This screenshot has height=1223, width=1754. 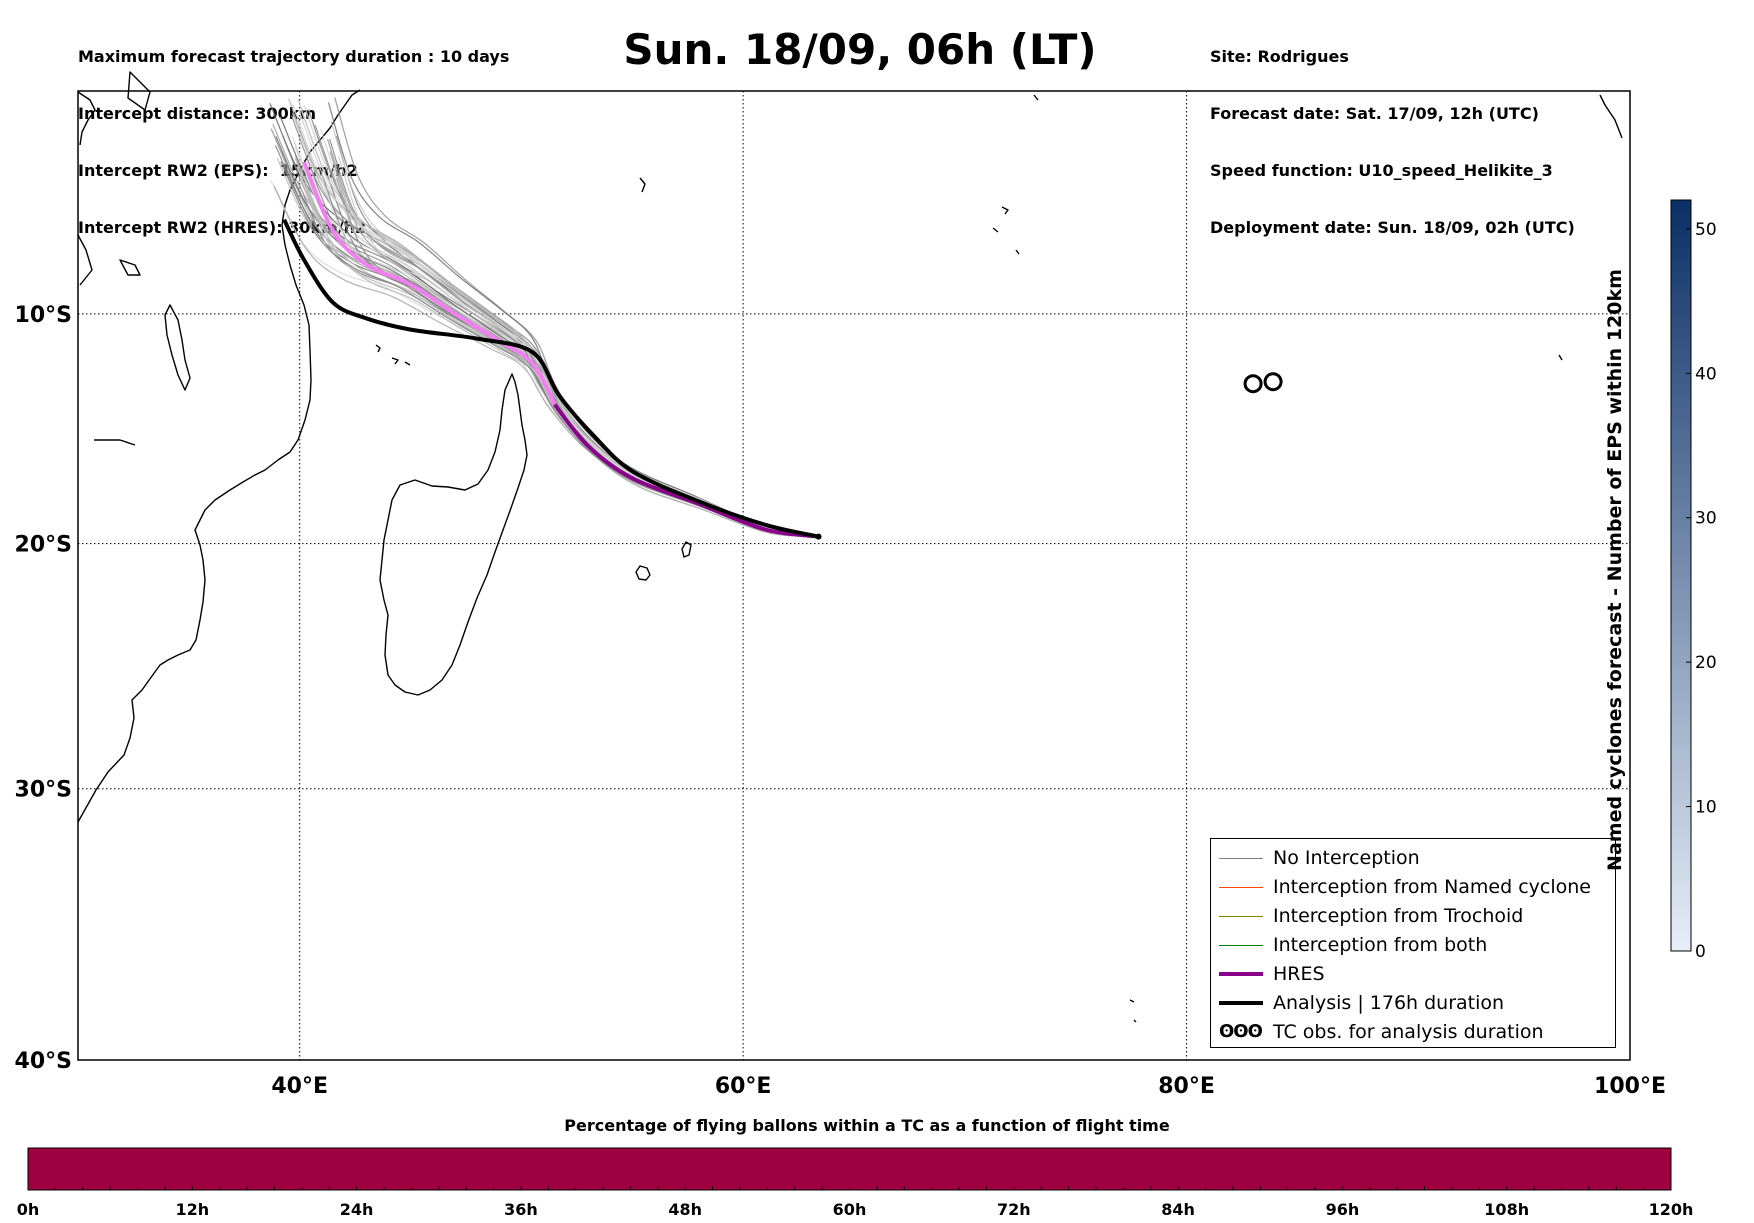 What do you see at coordinates (1700, 952) in the screenshot?
I see `vertical-colorbar-tick-label: 0` at bounding box center [1700, 952].